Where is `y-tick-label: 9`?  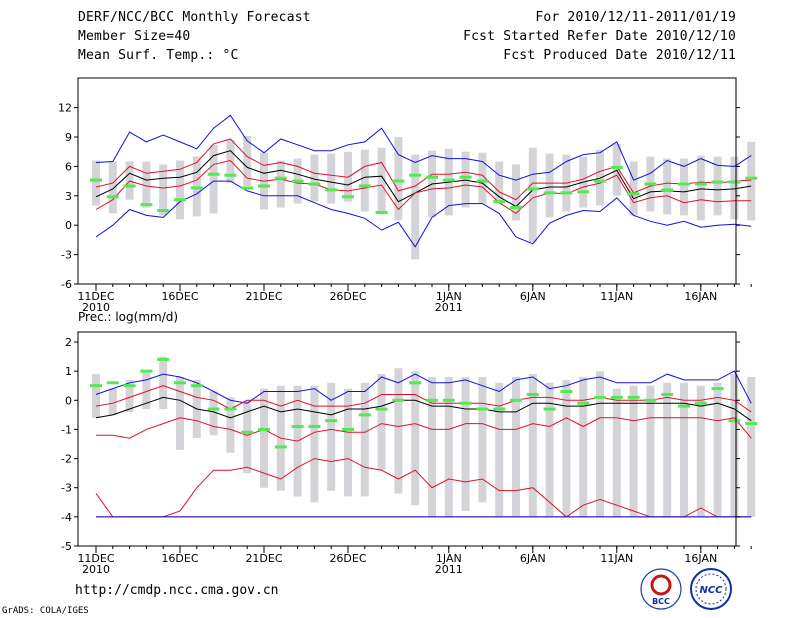 y-tick-label: 9 is located at coordinates (68, 137).